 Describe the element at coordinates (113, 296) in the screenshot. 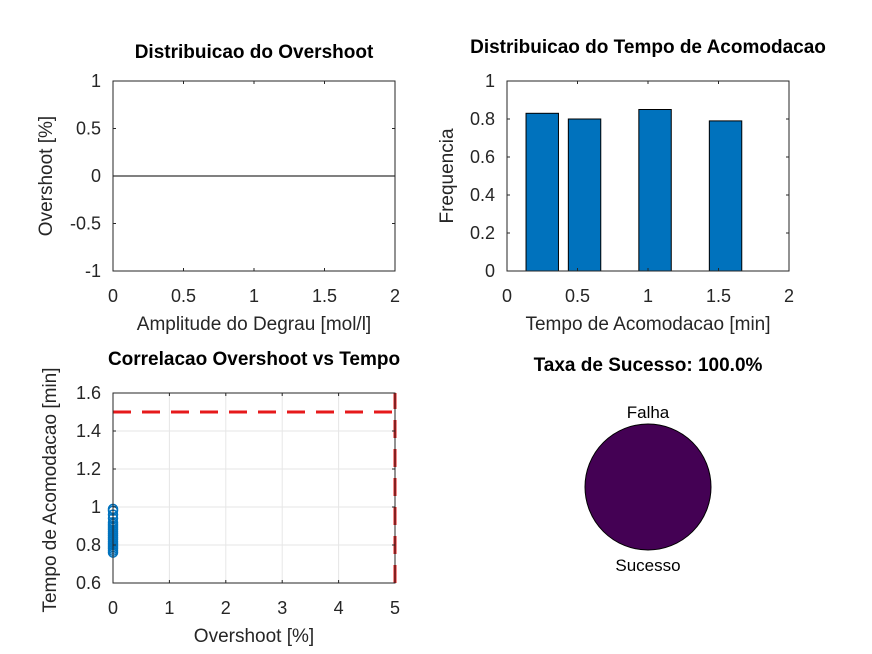

I see `overshoot-xtick-label: 0` at that location.